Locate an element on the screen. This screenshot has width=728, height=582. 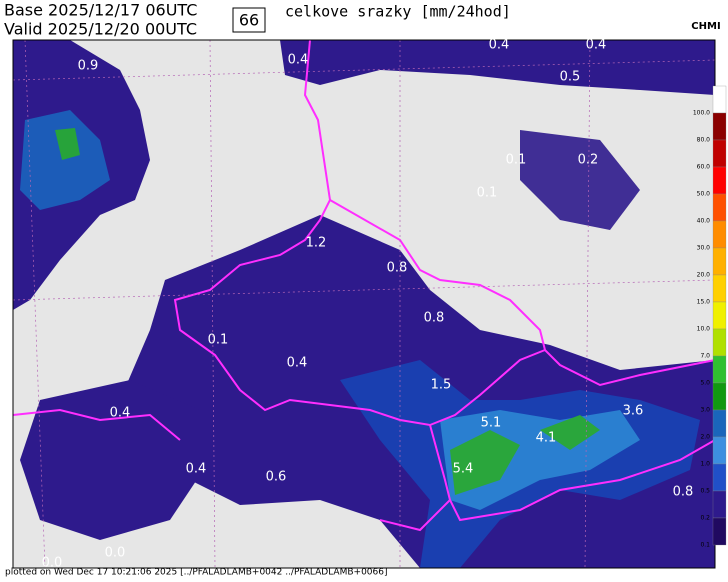
legend-label: 20.0 is located at coordinates (704, 275).